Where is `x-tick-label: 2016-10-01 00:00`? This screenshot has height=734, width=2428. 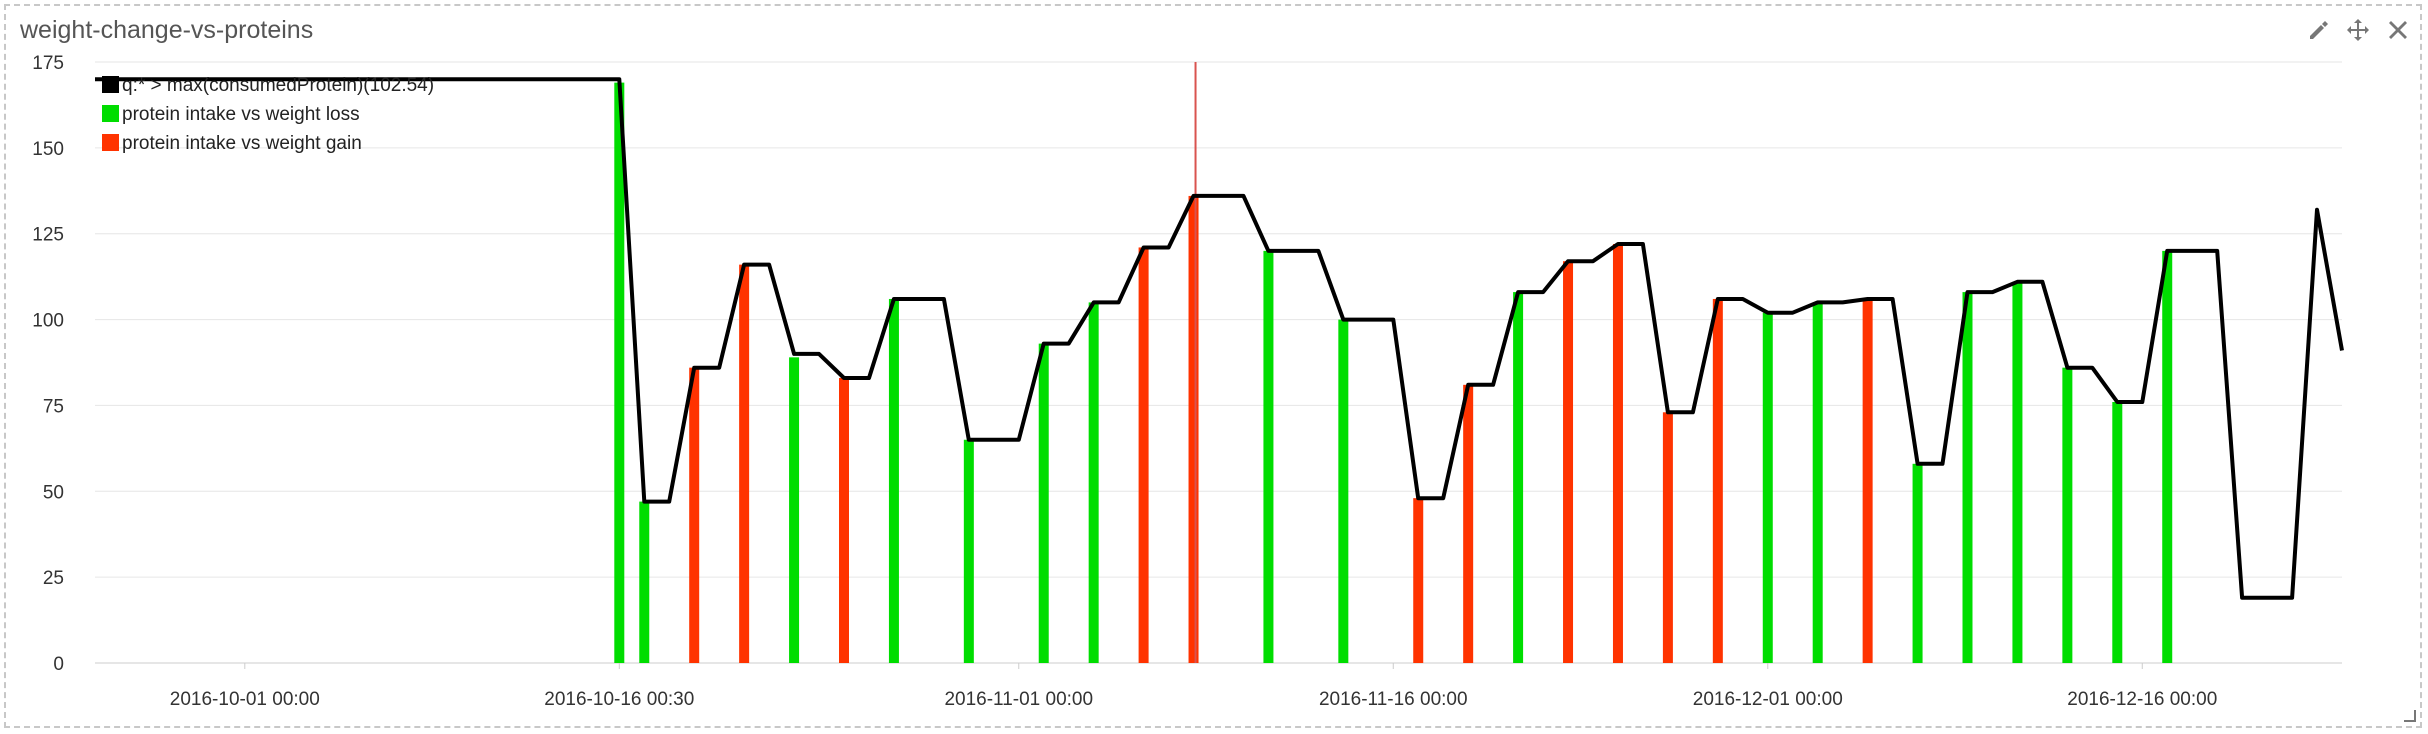 x-tick-label: 2016-10-01 00:00 is located at coordinates (245, 699).